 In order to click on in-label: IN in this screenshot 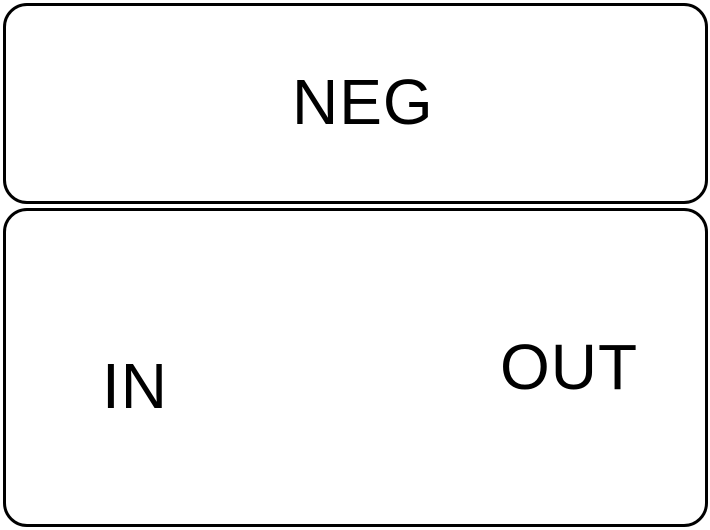, I will do `click(135, 386)`.